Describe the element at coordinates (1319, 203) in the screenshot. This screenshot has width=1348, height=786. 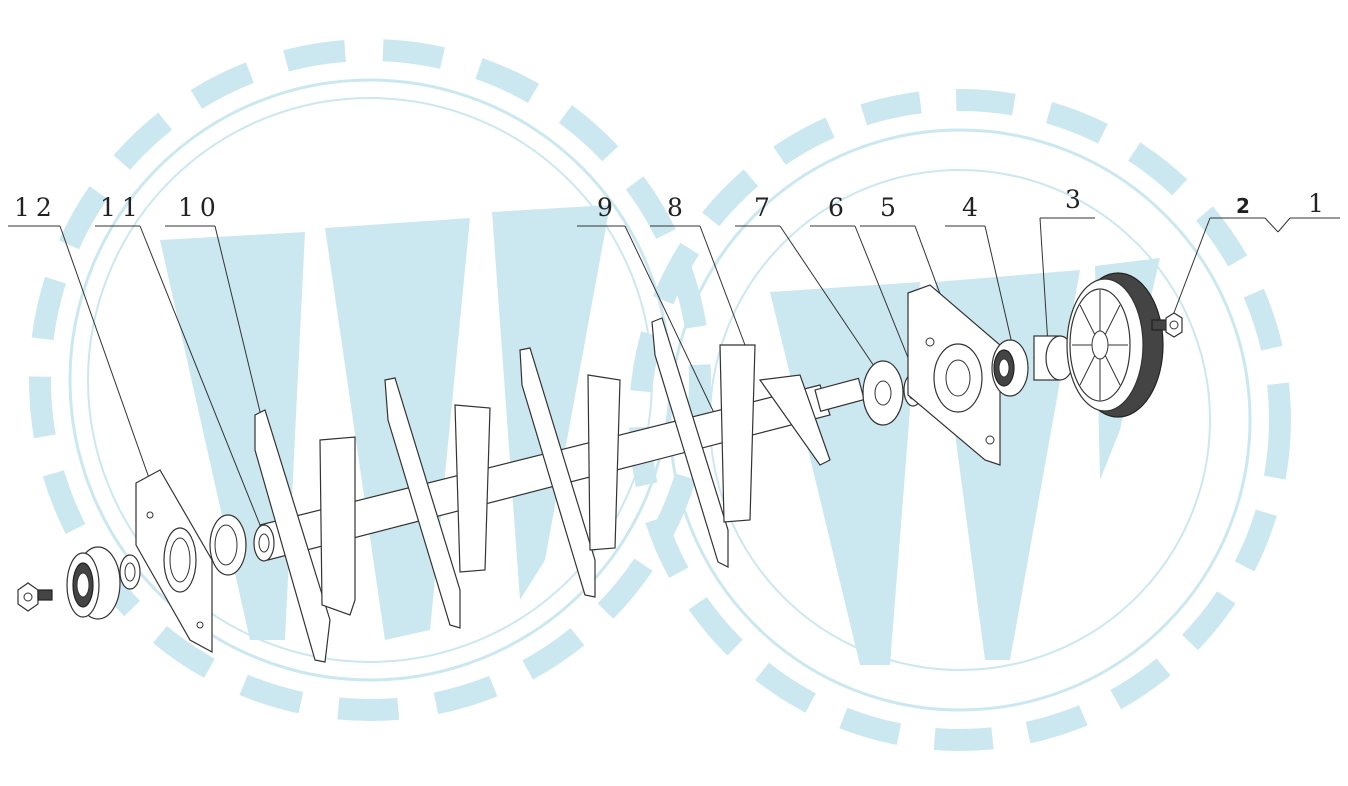
I see `callout-1: 1` at that location.